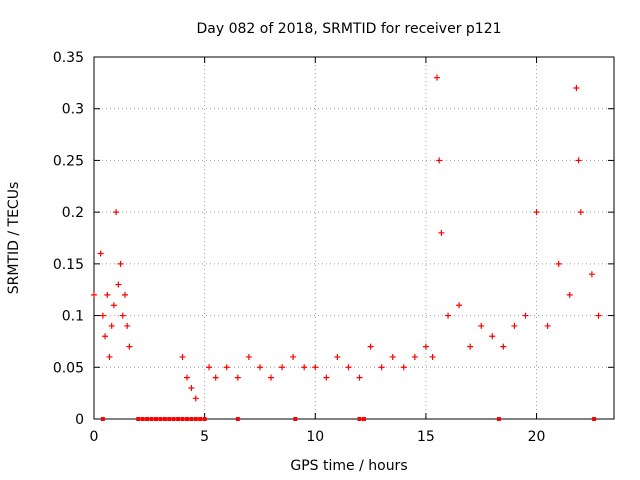 The height and width of the screenshot is (480, 640). Describe the element at coordinates (73, 317) in the screenshot. I see `y-tick-label: 0.1` at that location.